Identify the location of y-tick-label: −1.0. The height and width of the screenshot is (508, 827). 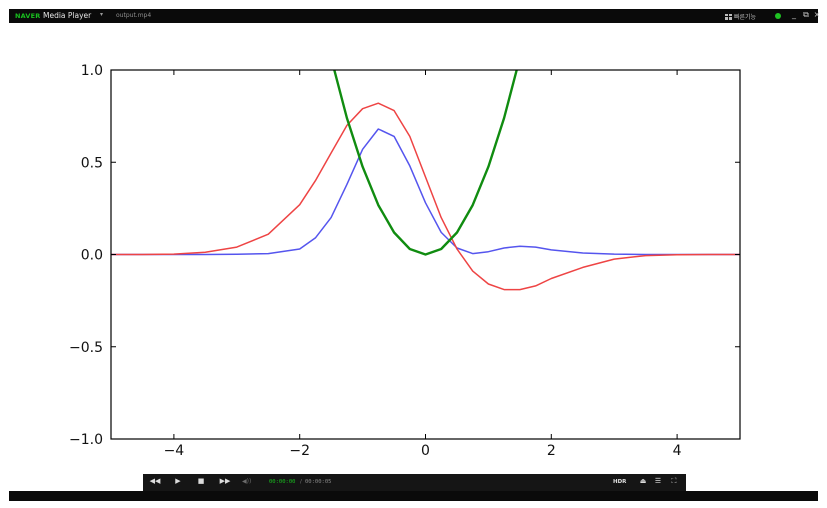
(86, 440).